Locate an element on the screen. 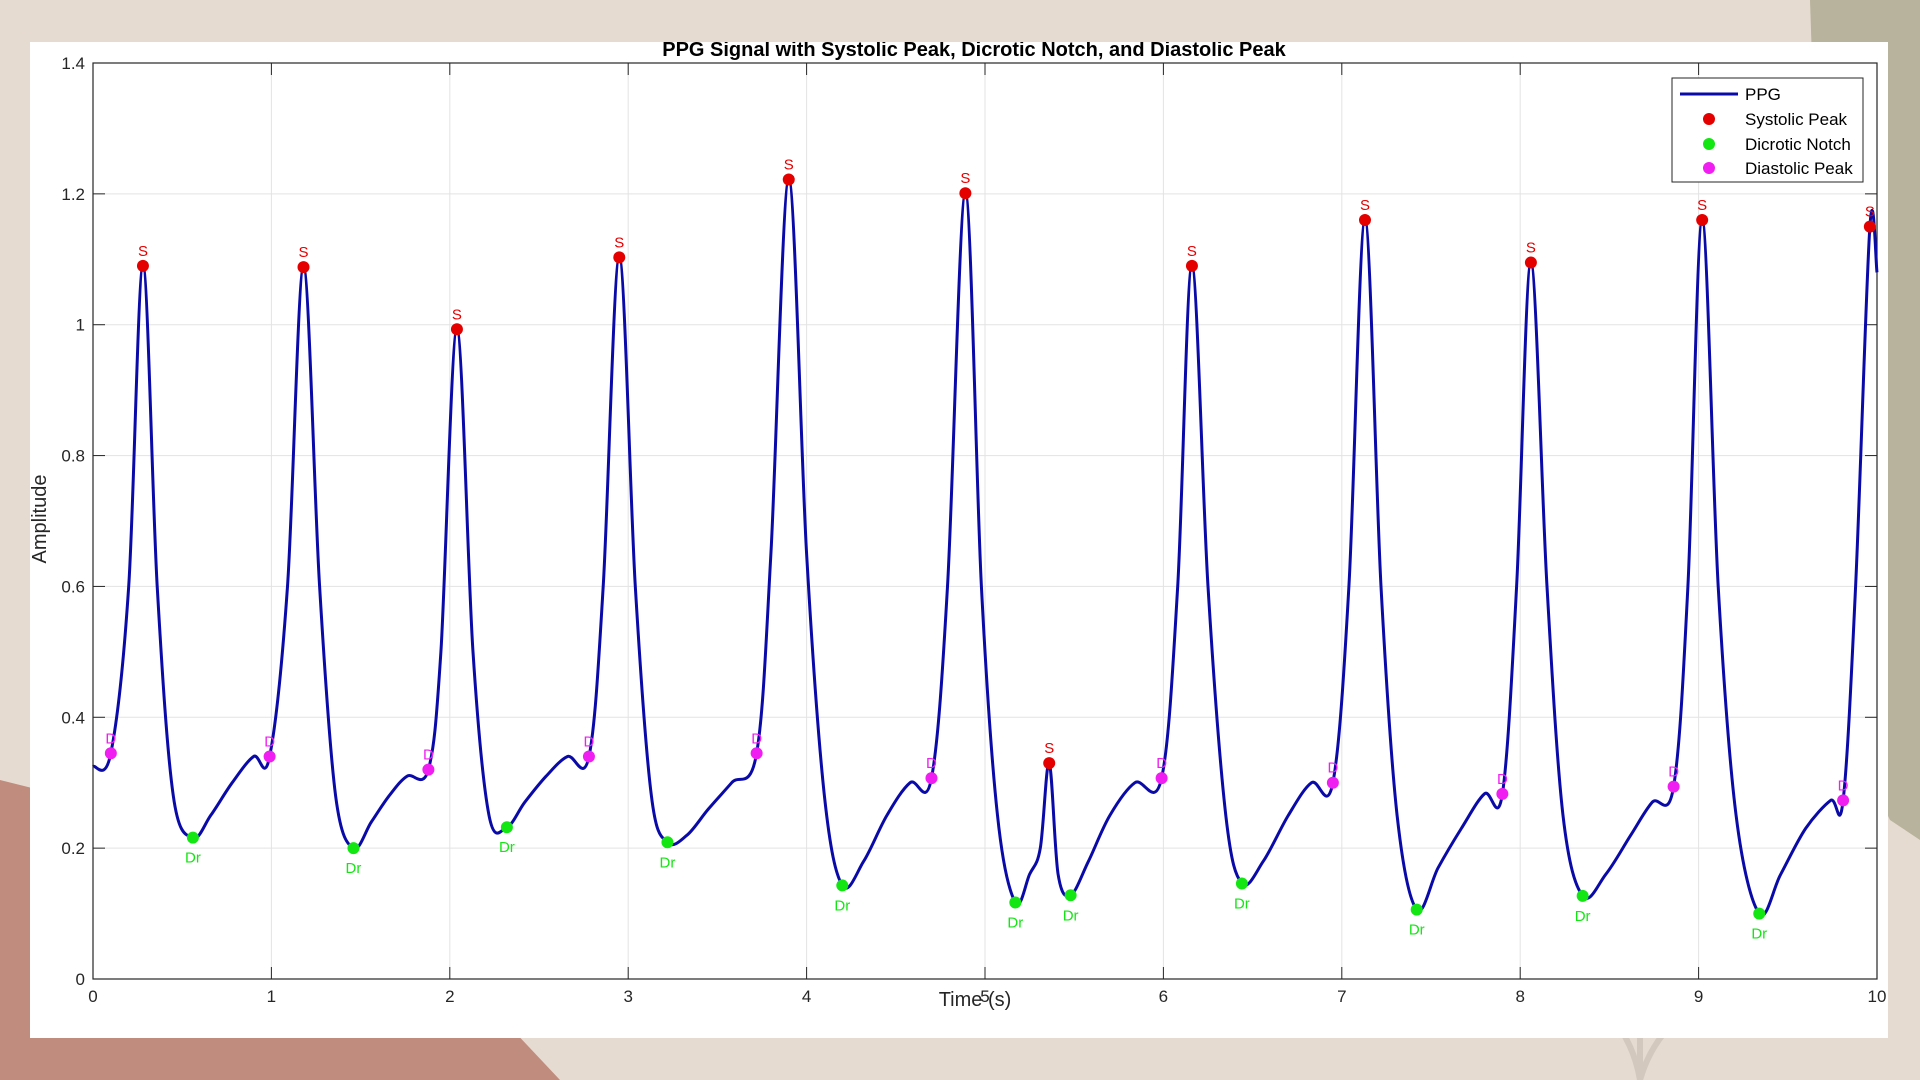  y-tick-label: 0.2 is located at coordinates (73, 848).